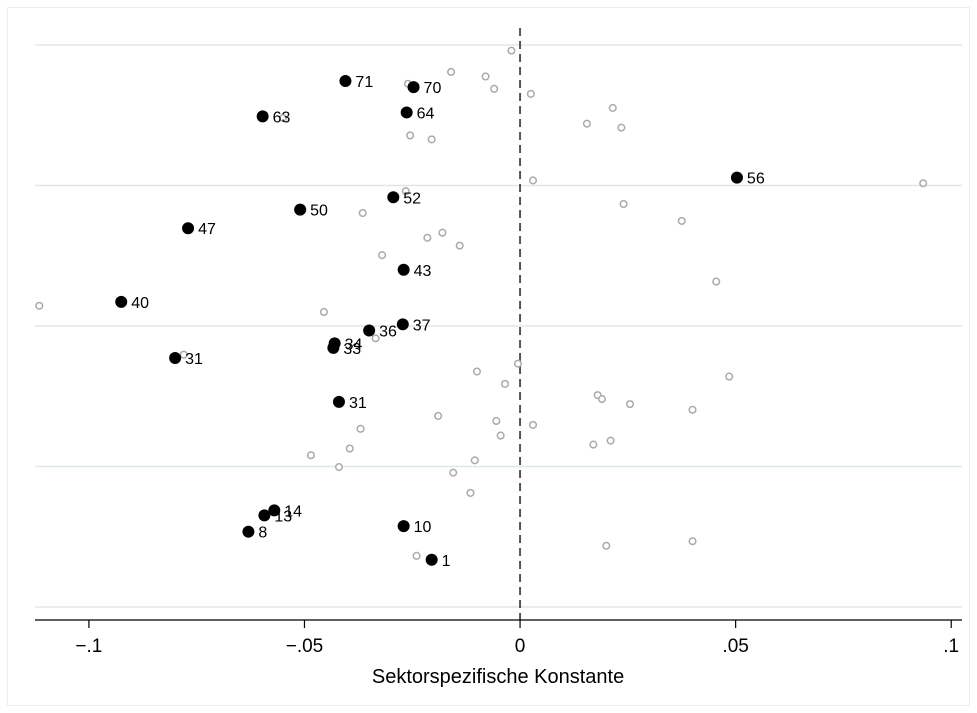  I want to click on data-point-label: 63, so click(282, 117).